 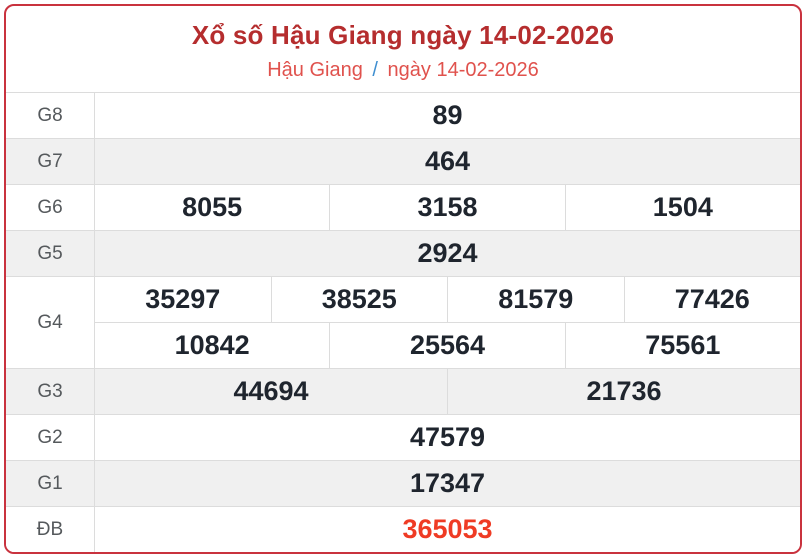 I want to click on prize-row-g1: G1 17347, so click(x=403, y=483).